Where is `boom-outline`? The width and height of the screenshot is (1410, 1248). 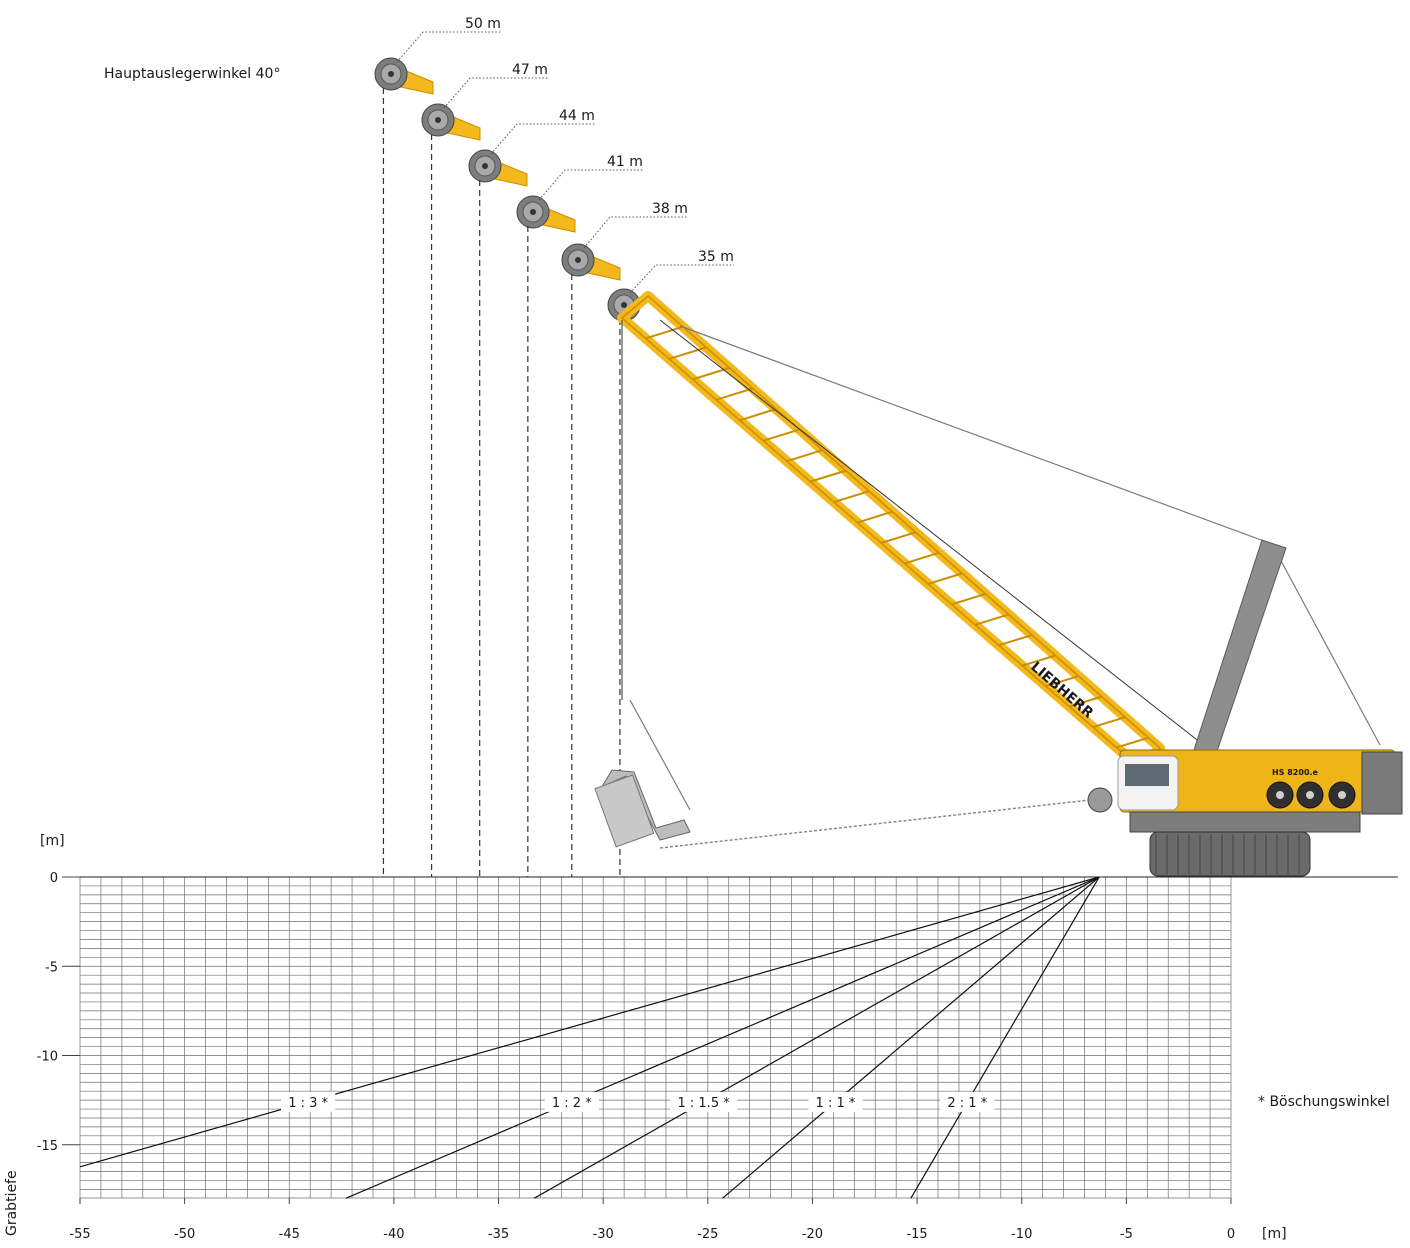
boom-outline is located at coordinates (891, 532).